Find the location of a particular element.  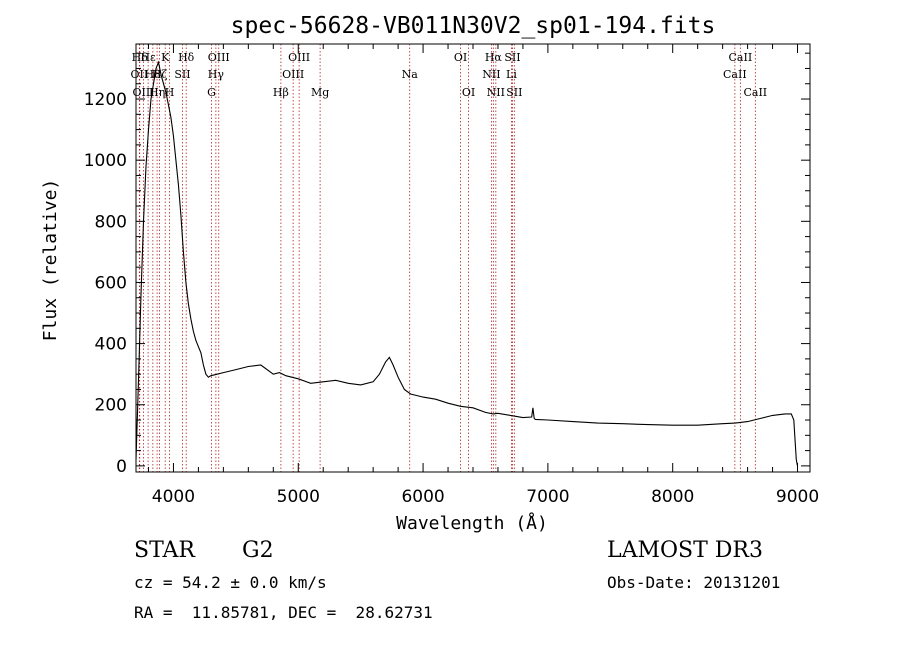

line-label-16: OIII is located at coordinates (293, 74).